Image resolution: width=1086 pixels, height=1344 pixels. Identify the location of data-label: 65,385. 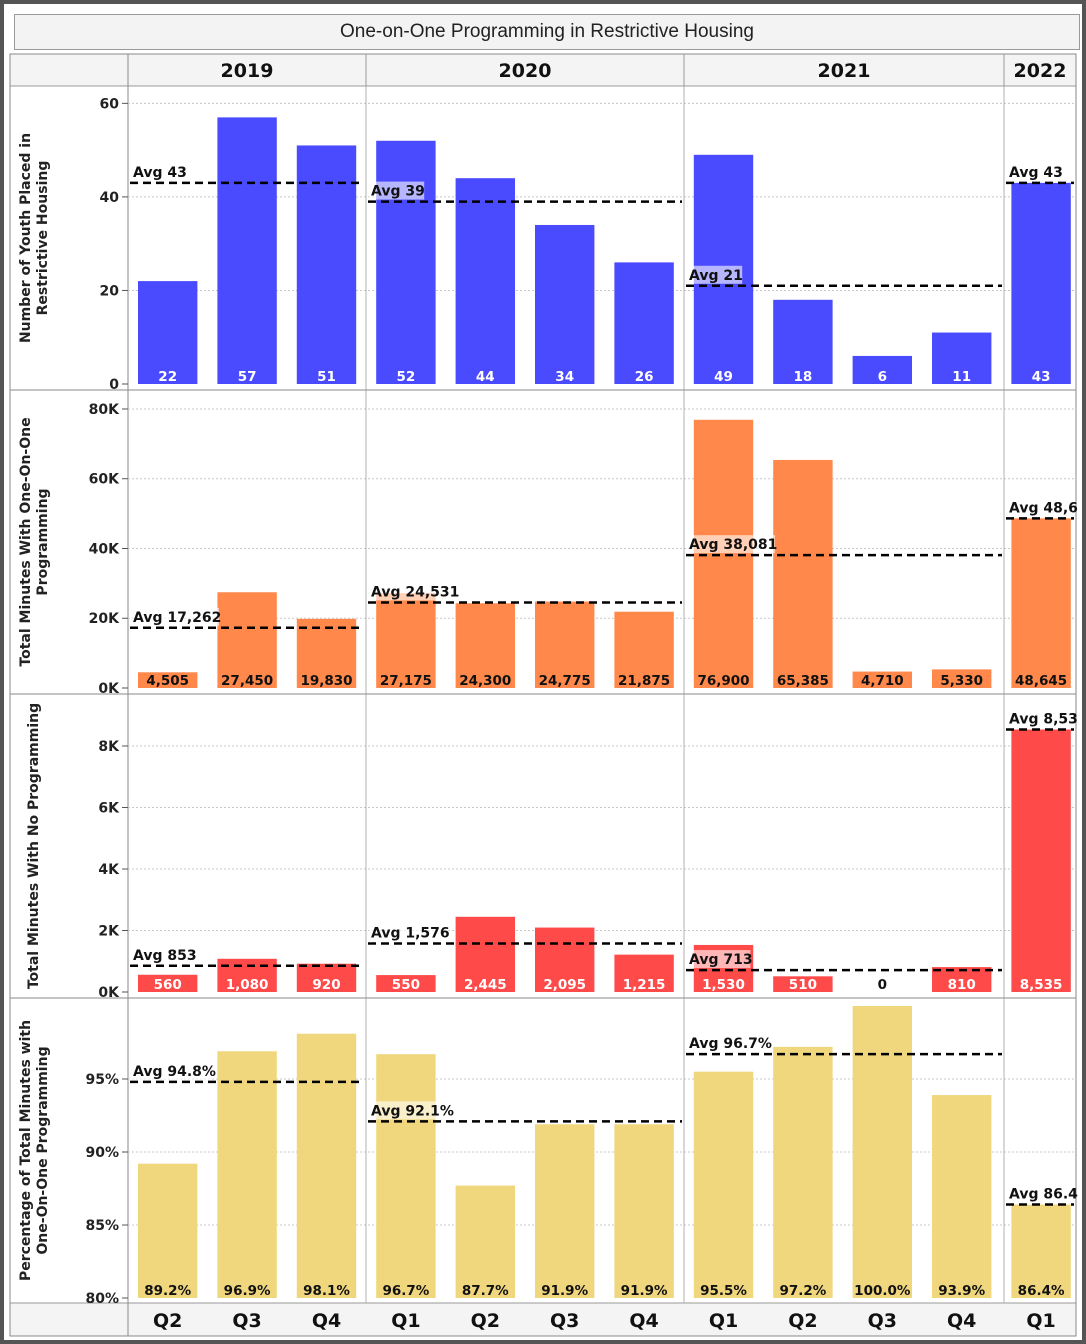
(803, 681).